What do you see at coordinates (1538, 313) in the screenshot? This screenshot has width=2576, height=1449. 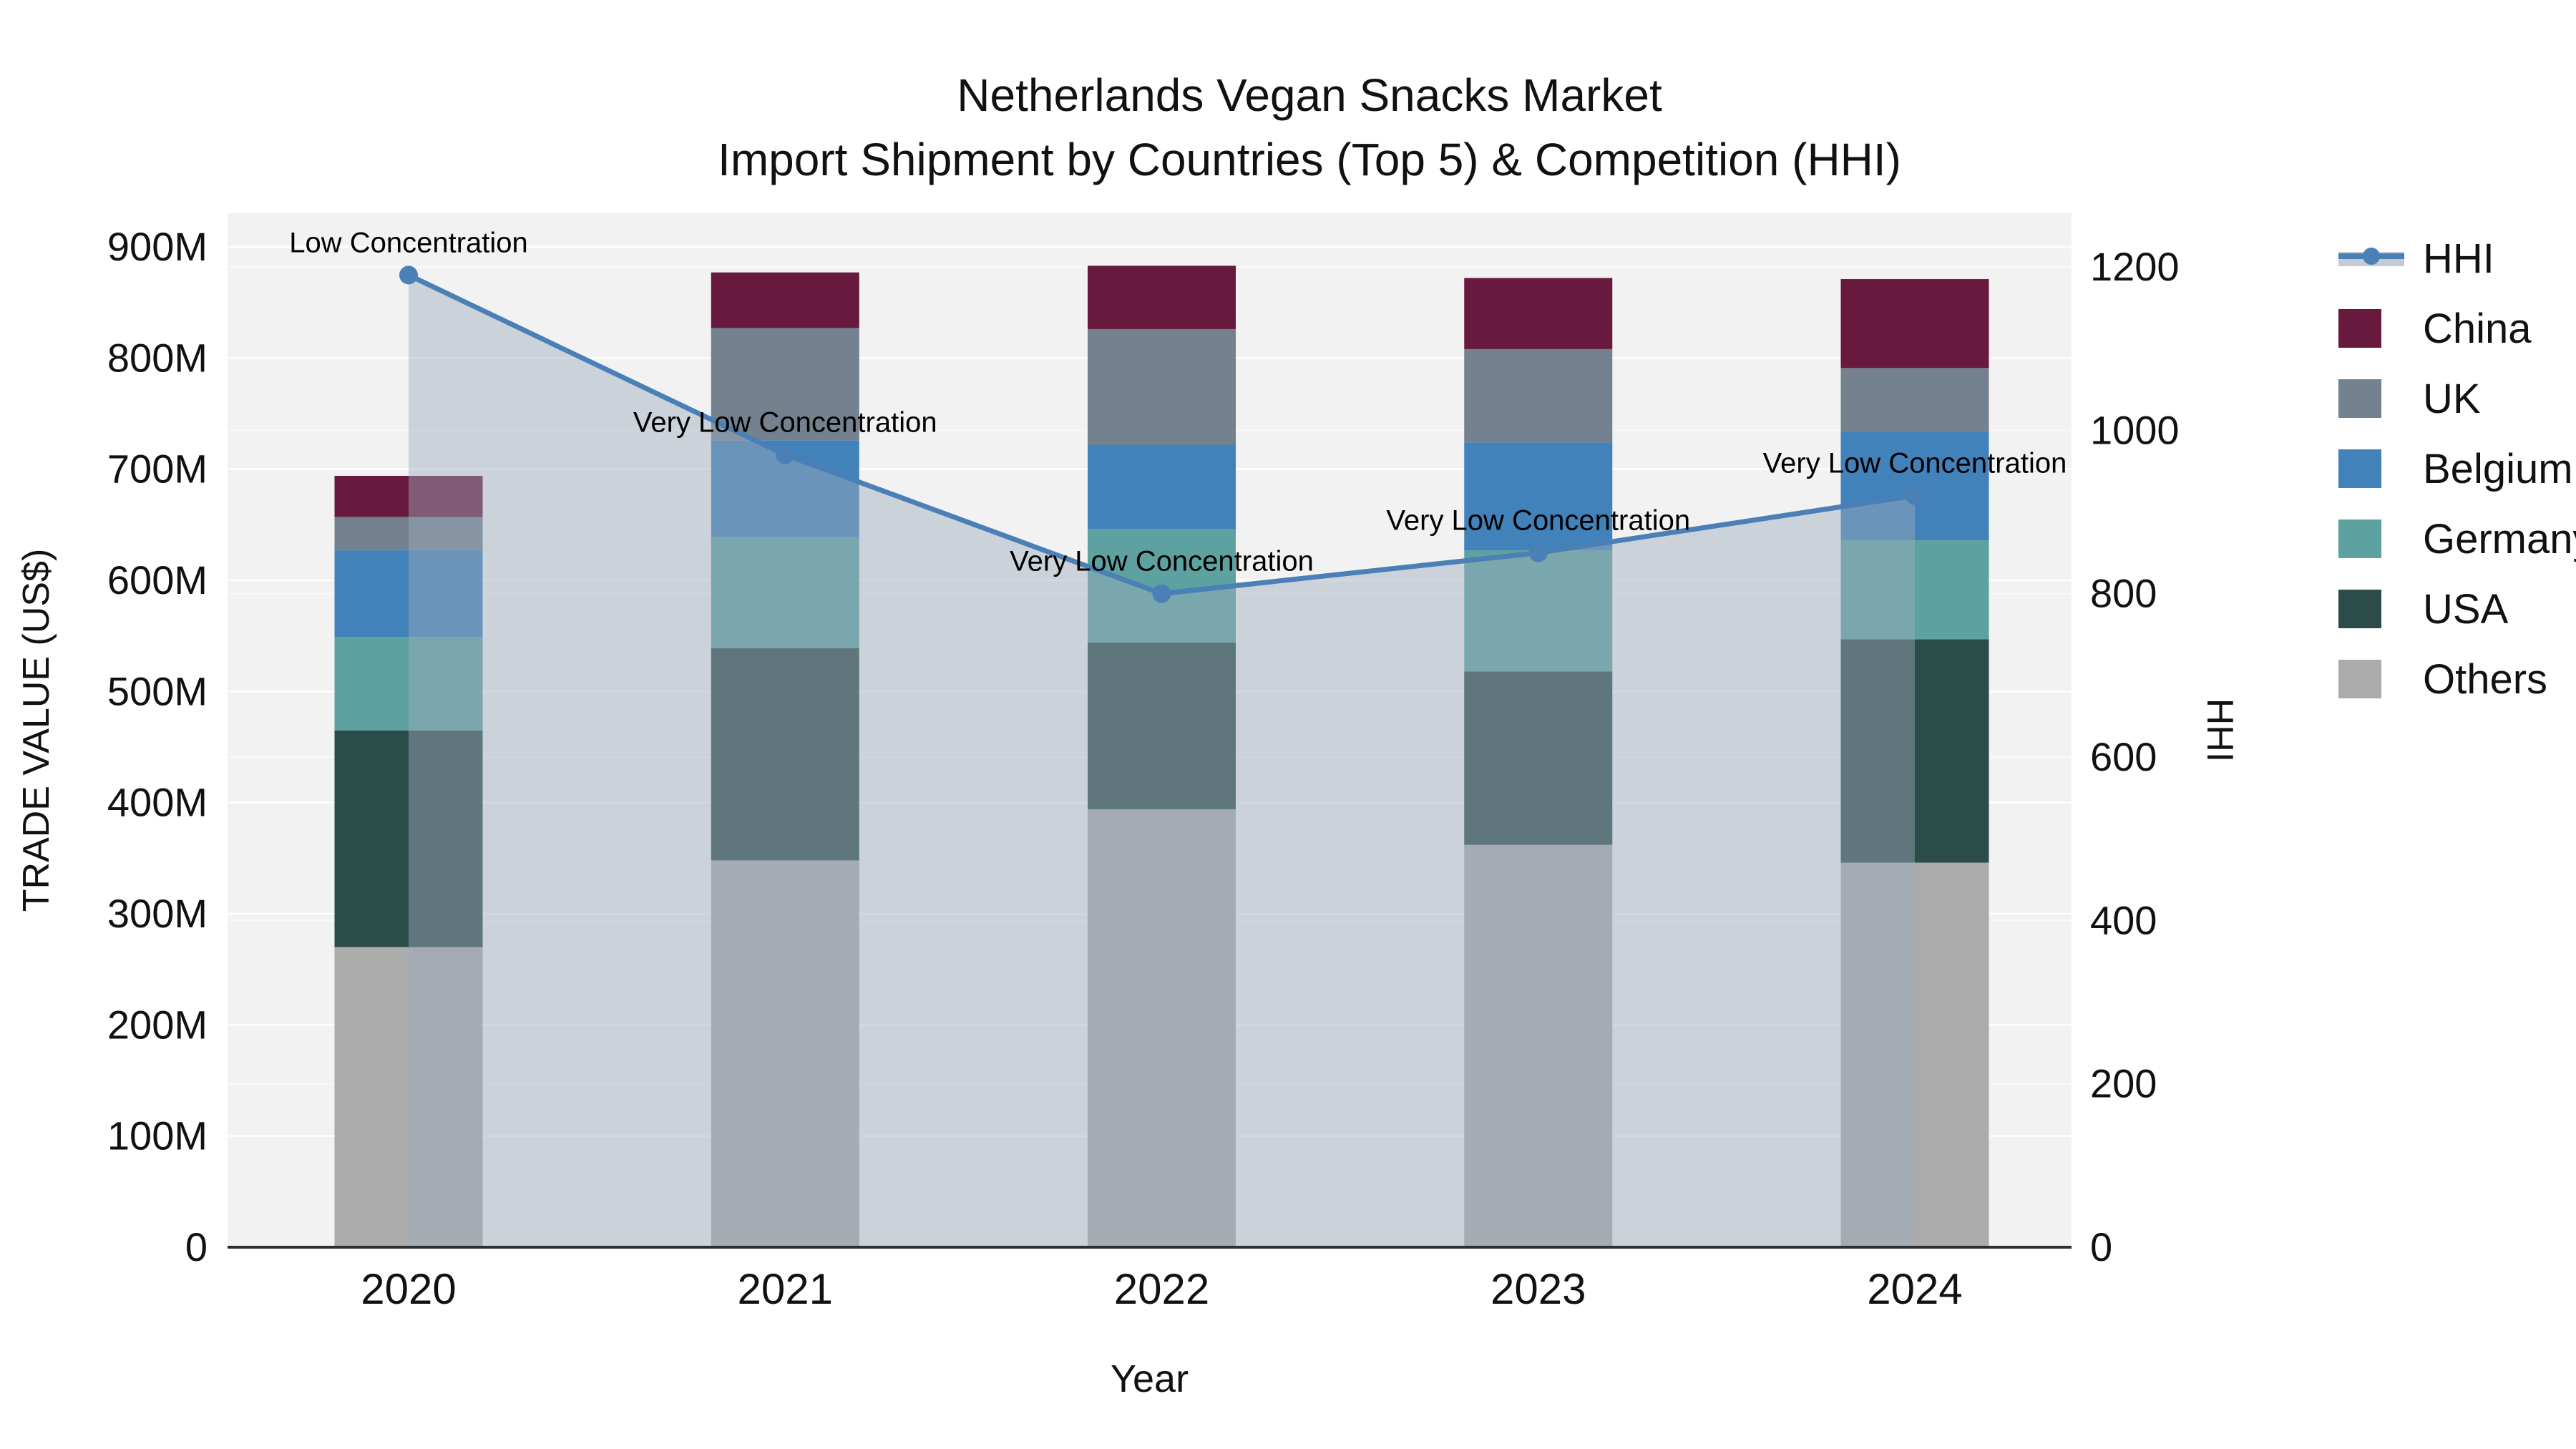 I see `bar-segment-2023-china` at bounding box center [1538, 313].